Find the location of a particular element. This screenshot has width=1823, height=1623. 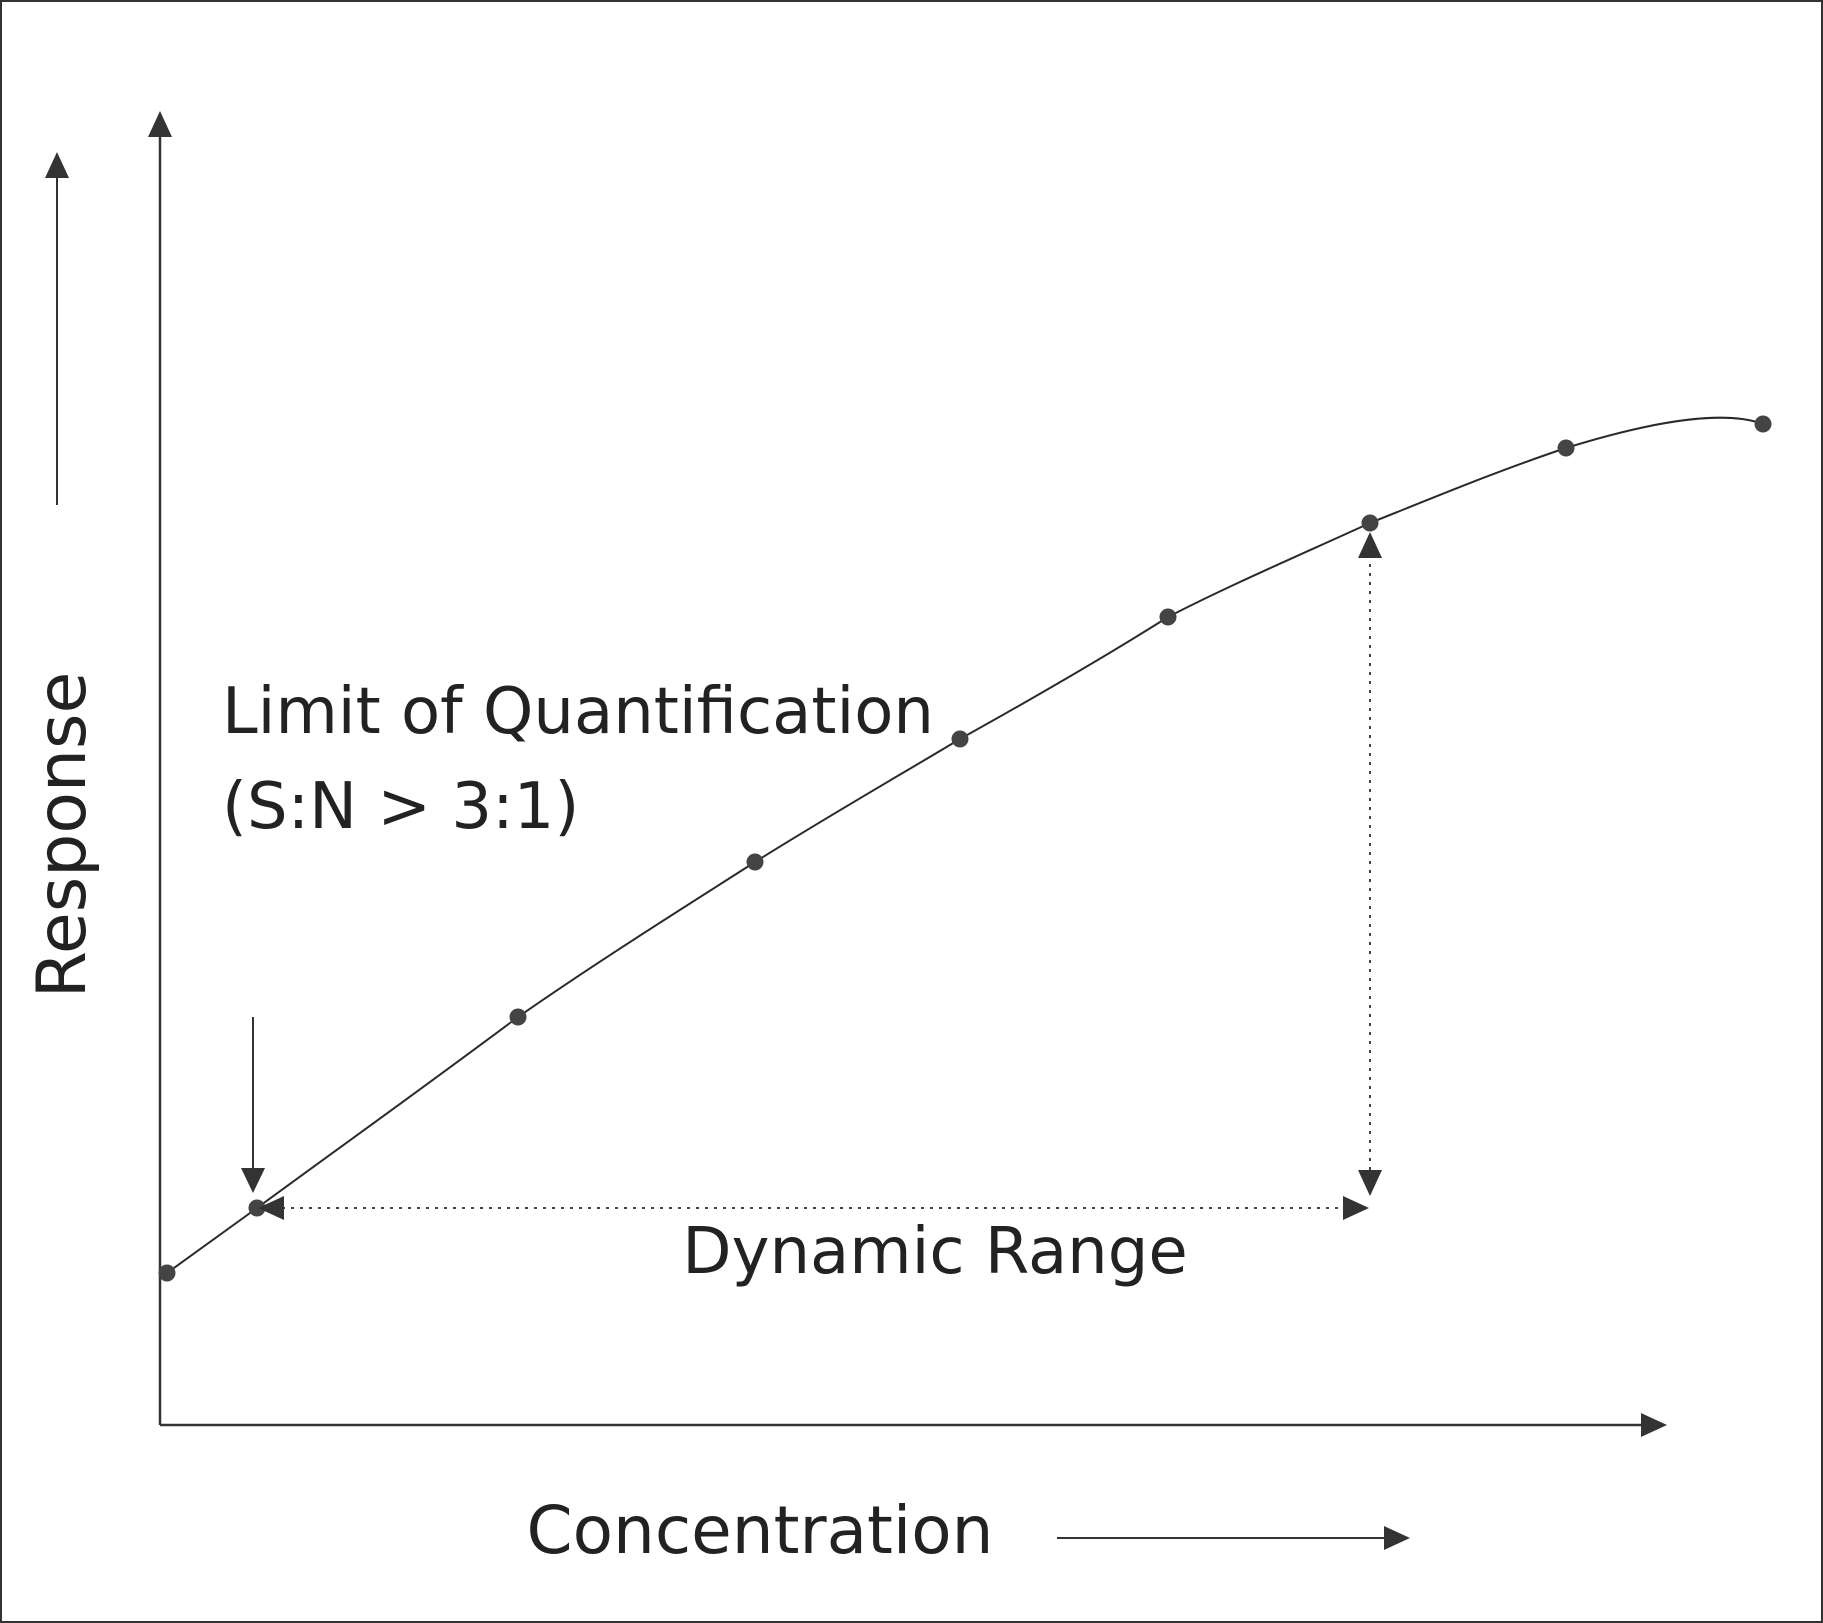

x-axis-label: Concentration is located at coordinates (760, 1530).